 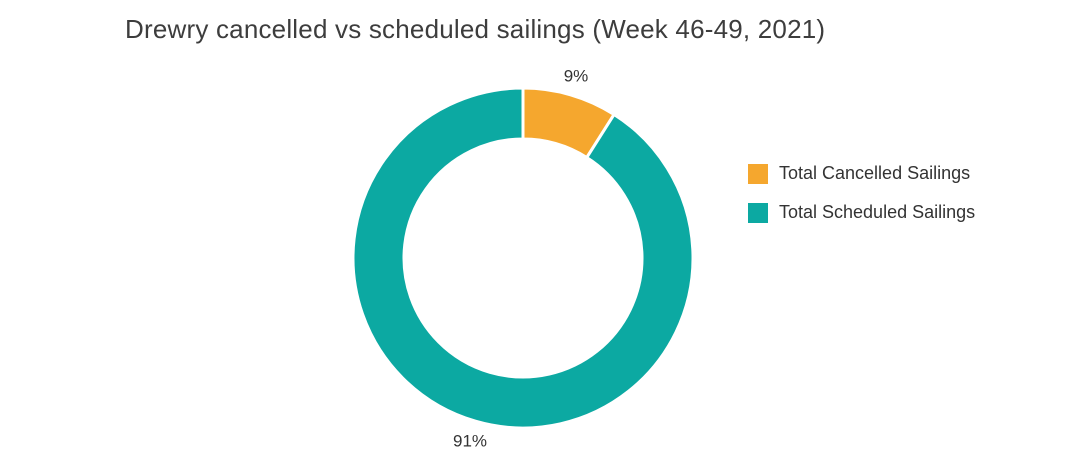 What do you see at coordinates (877, 212) in the screenshot?
I see `legend-item-label: Total Scheduled Sailings` at bounding box center [877, 212].